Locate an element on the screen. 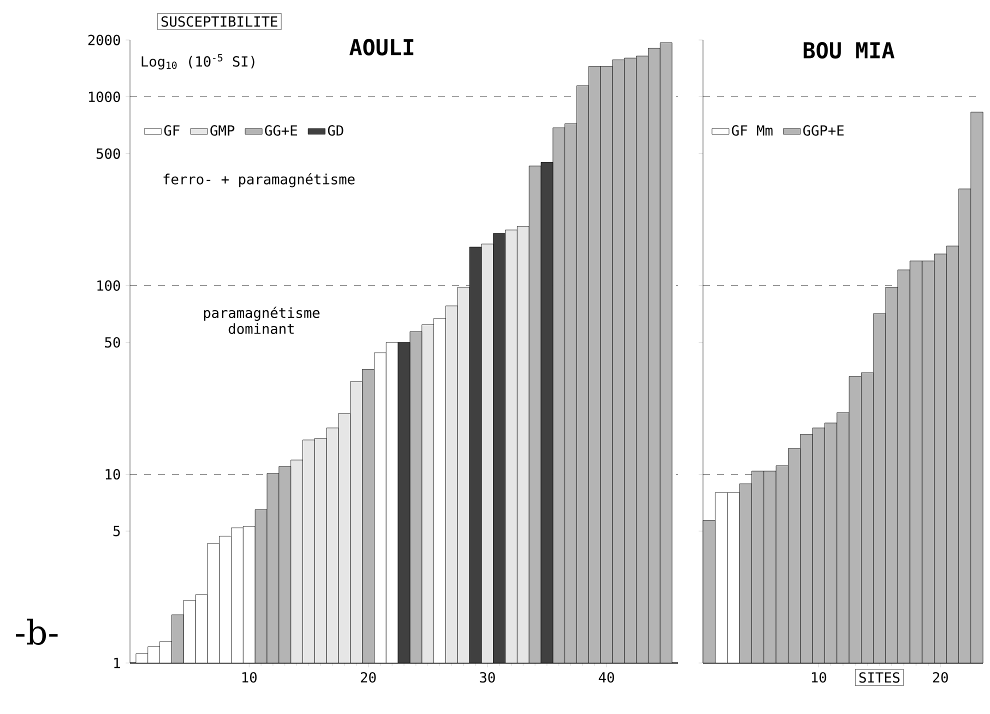 The height and width of the screenshot is (714, 990). chart-title: AOULI is located at coordinates (381, 47).